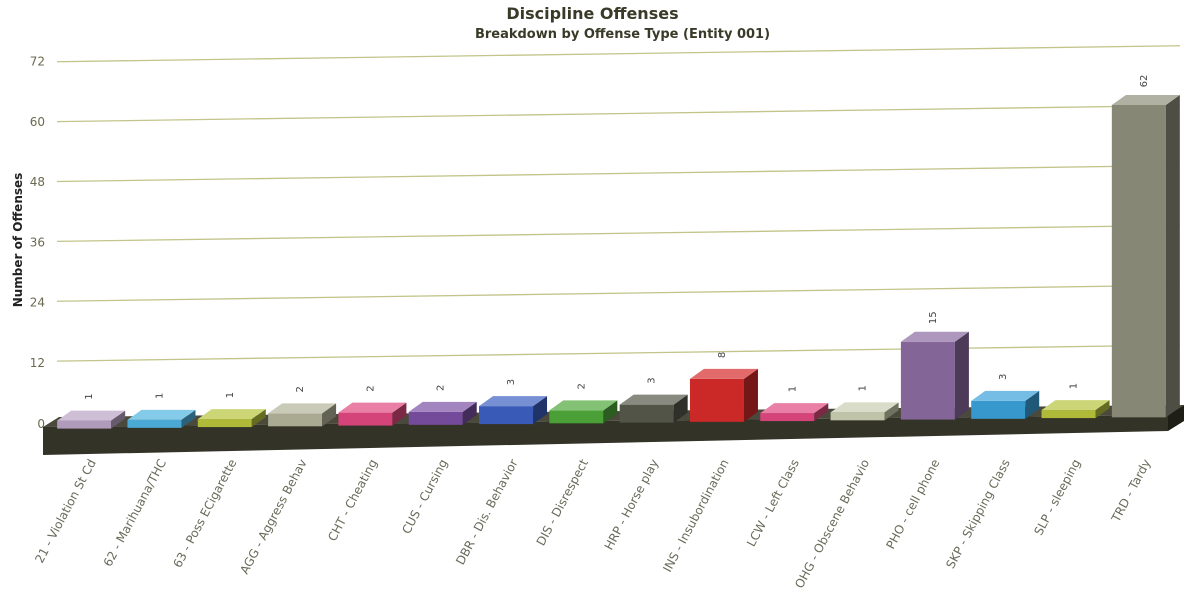 This screenshot has height=604, width=1185. Describe the element at coordinates (695, 516) in the screenshot. I see `x-tick-label: INS - Insubordination` at that location.